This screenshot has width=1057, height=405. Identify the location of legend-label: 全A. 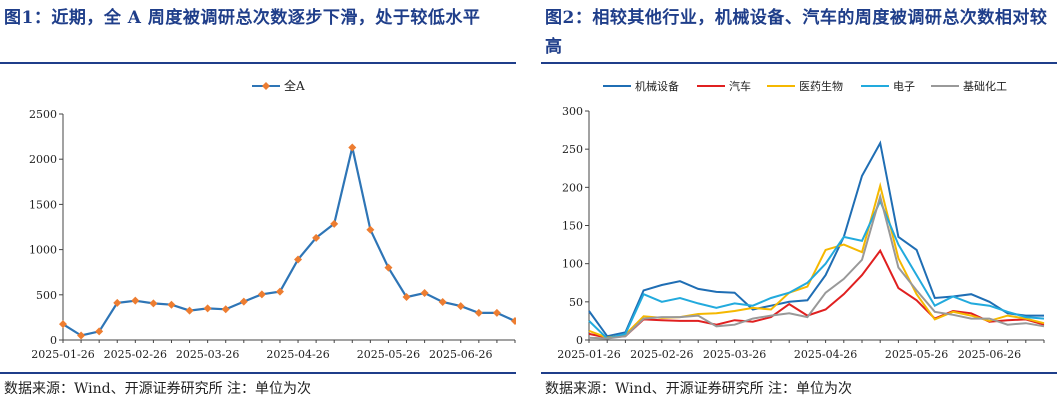
(294, 85).